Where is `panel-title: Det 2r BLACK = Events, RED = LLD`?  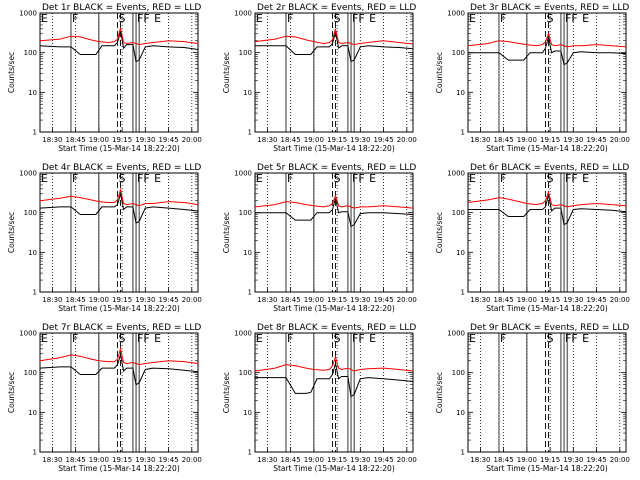 panel-title: Det 2r BLACK = Events, RED = LLD is located at coordinates (336, 8).